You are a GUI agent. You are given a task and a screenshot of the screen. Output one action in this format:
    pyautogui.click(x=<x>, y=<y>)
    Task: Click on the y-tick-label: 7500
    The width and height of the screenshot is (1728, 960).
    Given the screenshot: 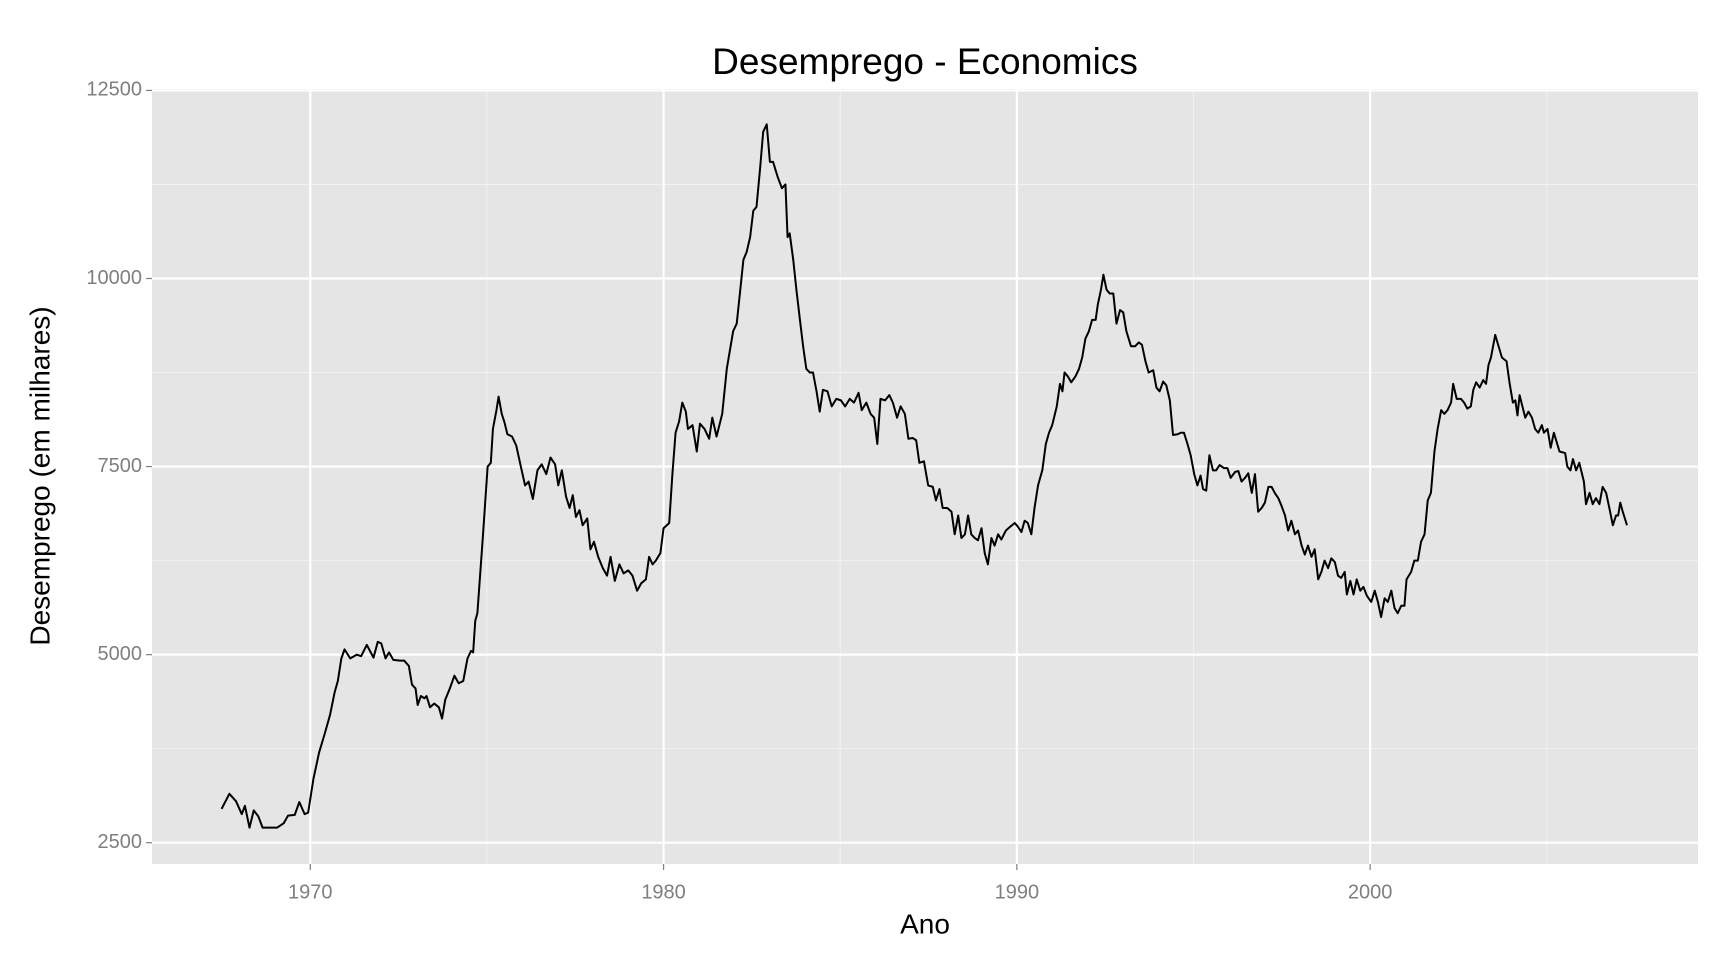 What is the action you would take?
    pyautogui.click(x=120, y=466)
    